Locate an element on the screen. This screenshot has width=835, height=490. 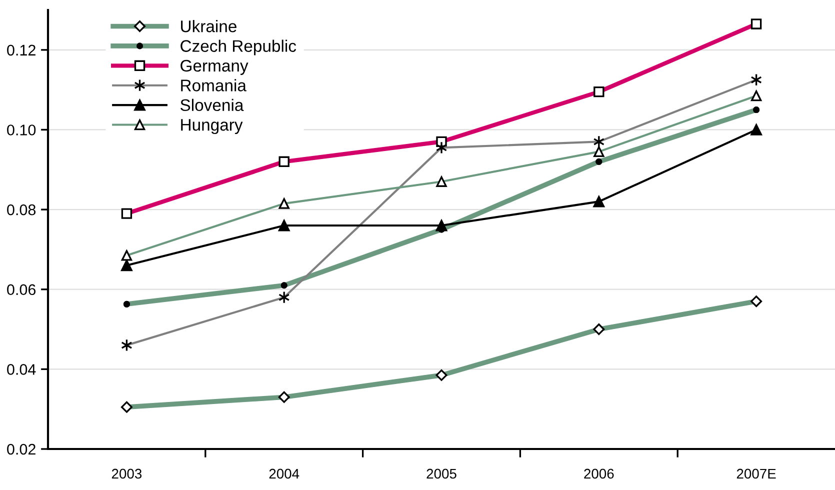
x-tick-label: 2006 is located at coordinates (599, 473).